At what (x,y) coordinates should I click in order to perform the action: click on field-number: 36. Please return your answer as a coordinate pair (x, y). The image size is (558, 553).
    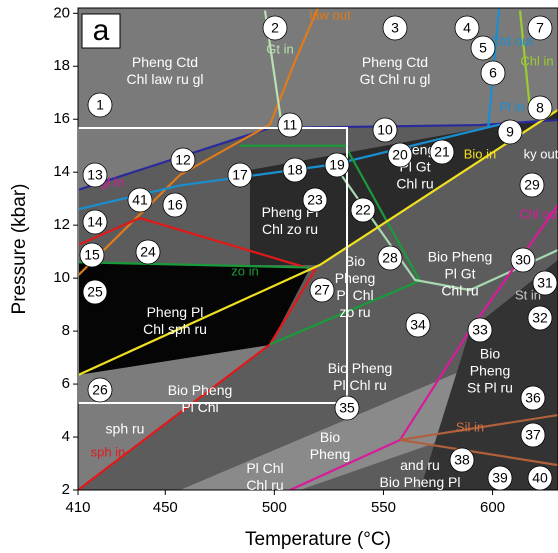
    Looking at the image, I should click on (533, 398).